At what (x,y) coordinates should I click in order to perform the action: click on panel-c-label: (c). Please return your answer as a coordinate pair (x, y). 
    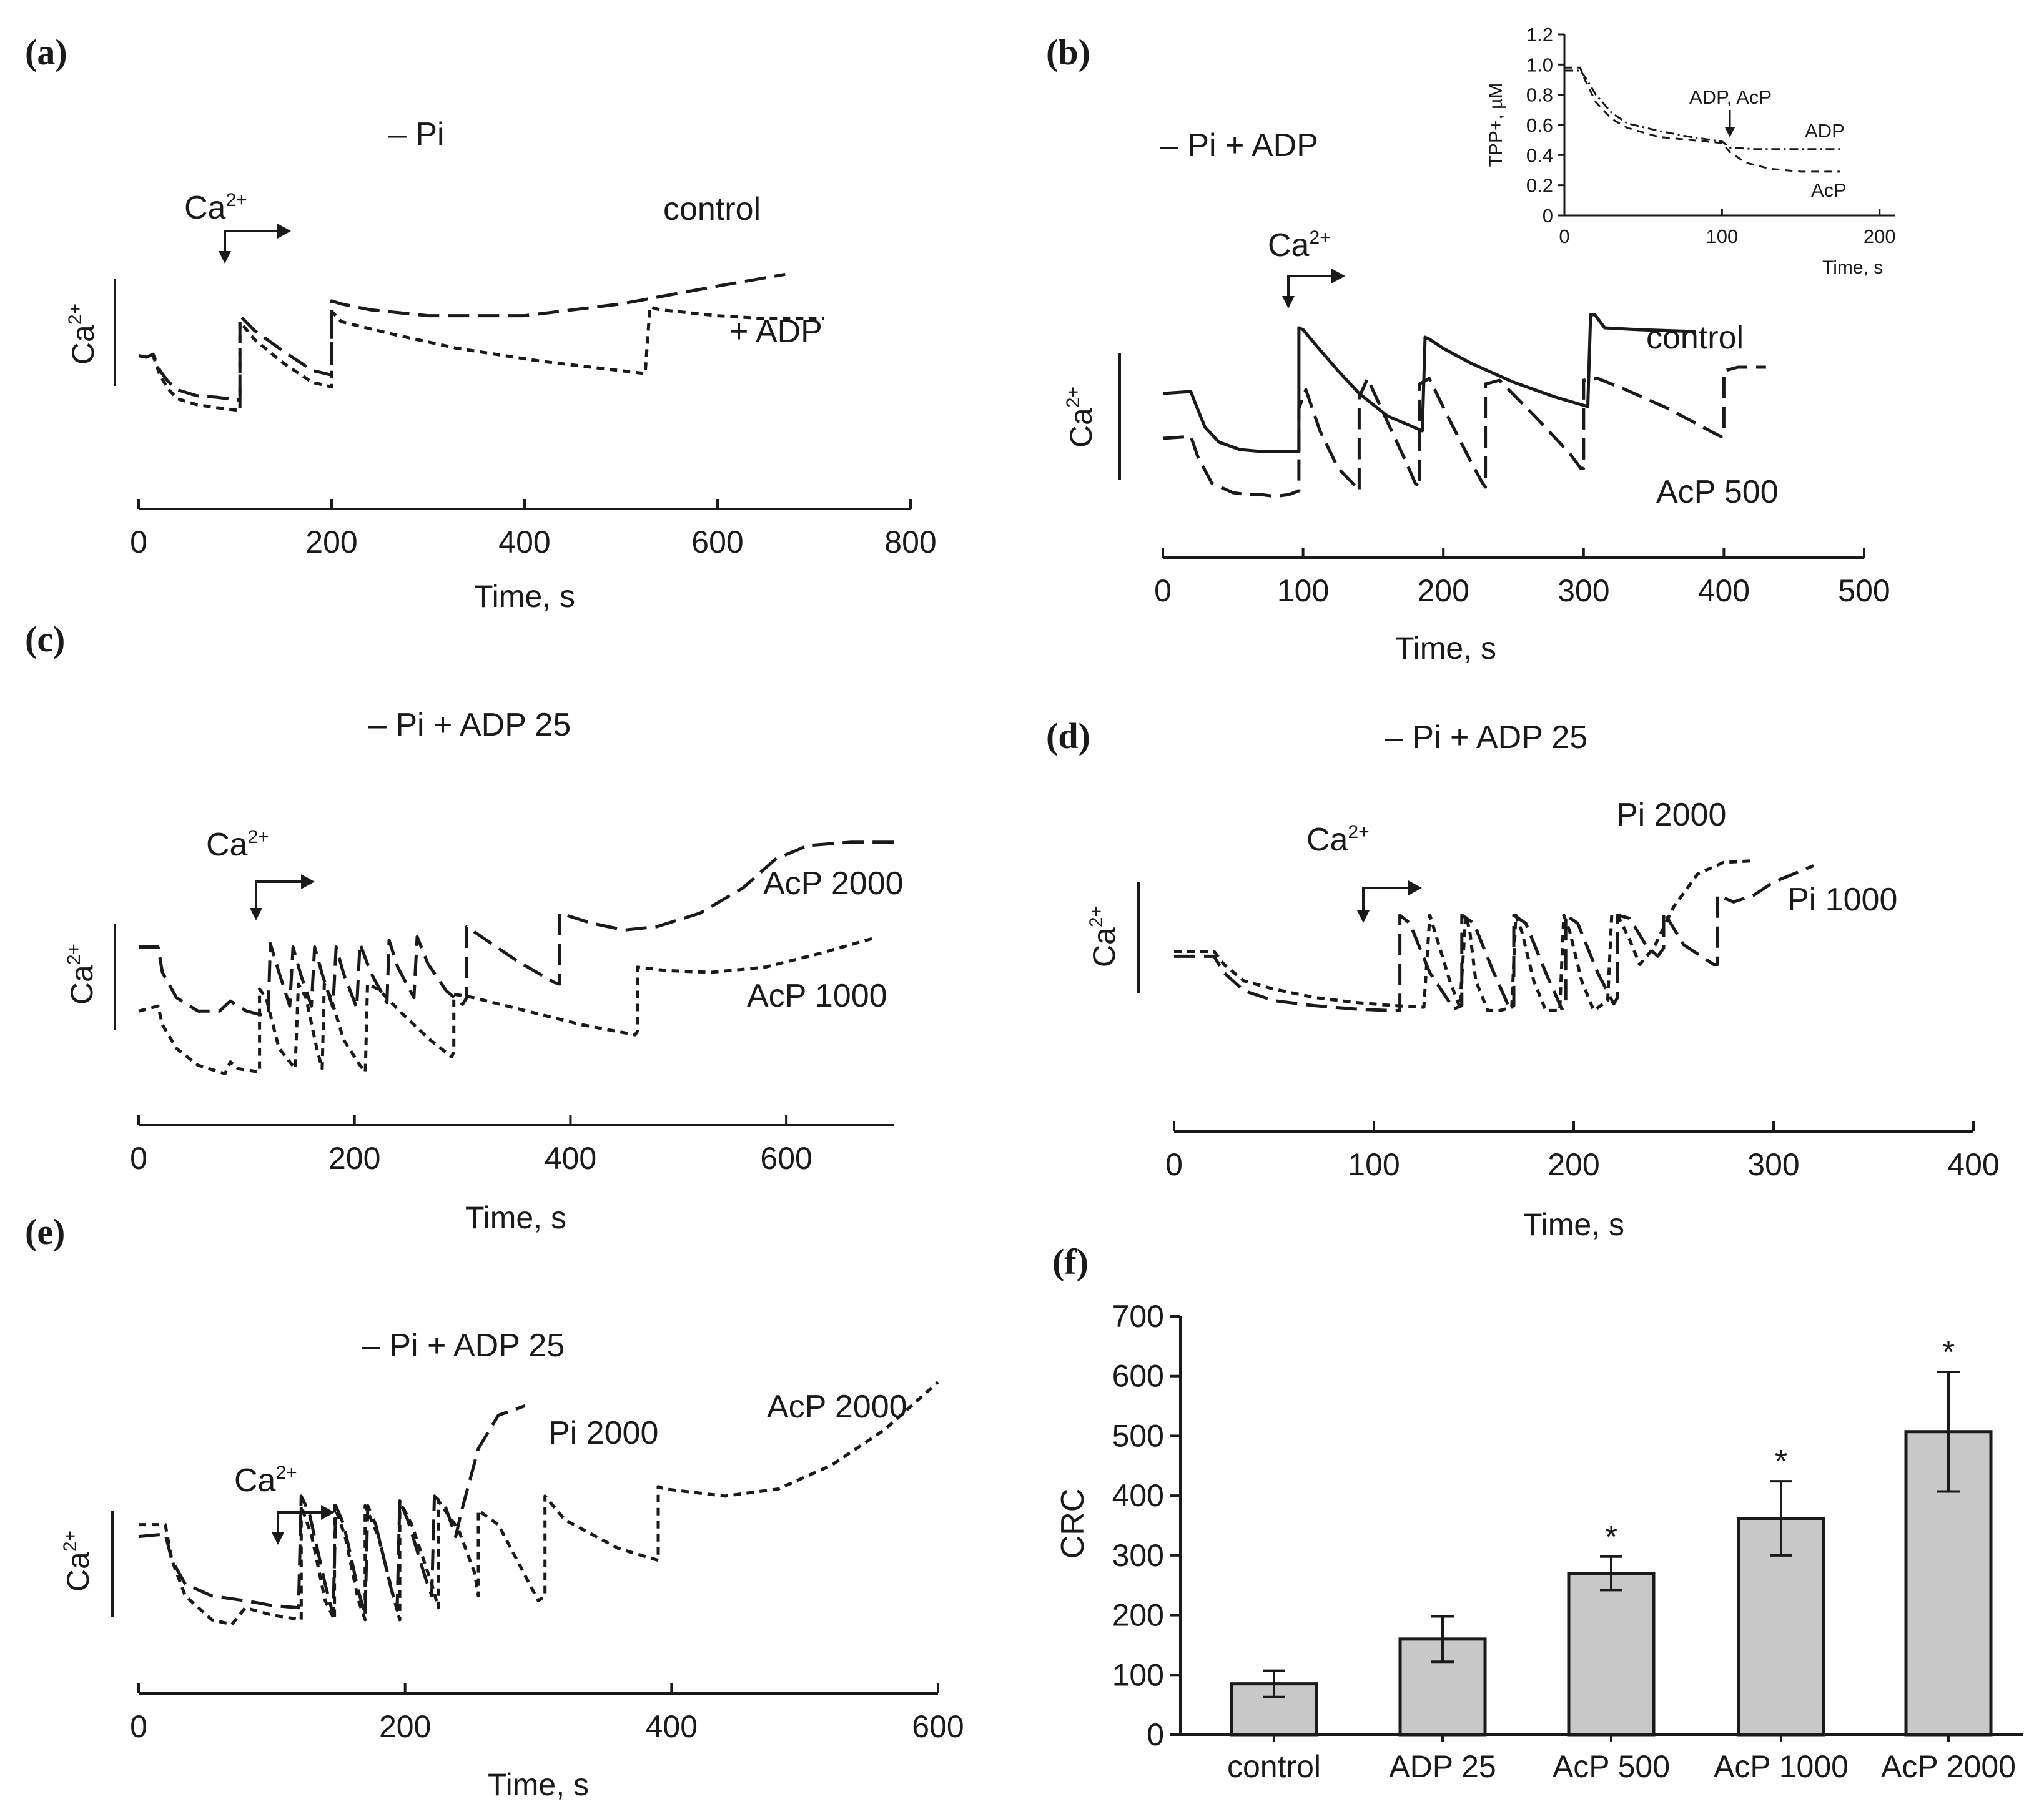
    Looking at the image, I should click on (45, 639).